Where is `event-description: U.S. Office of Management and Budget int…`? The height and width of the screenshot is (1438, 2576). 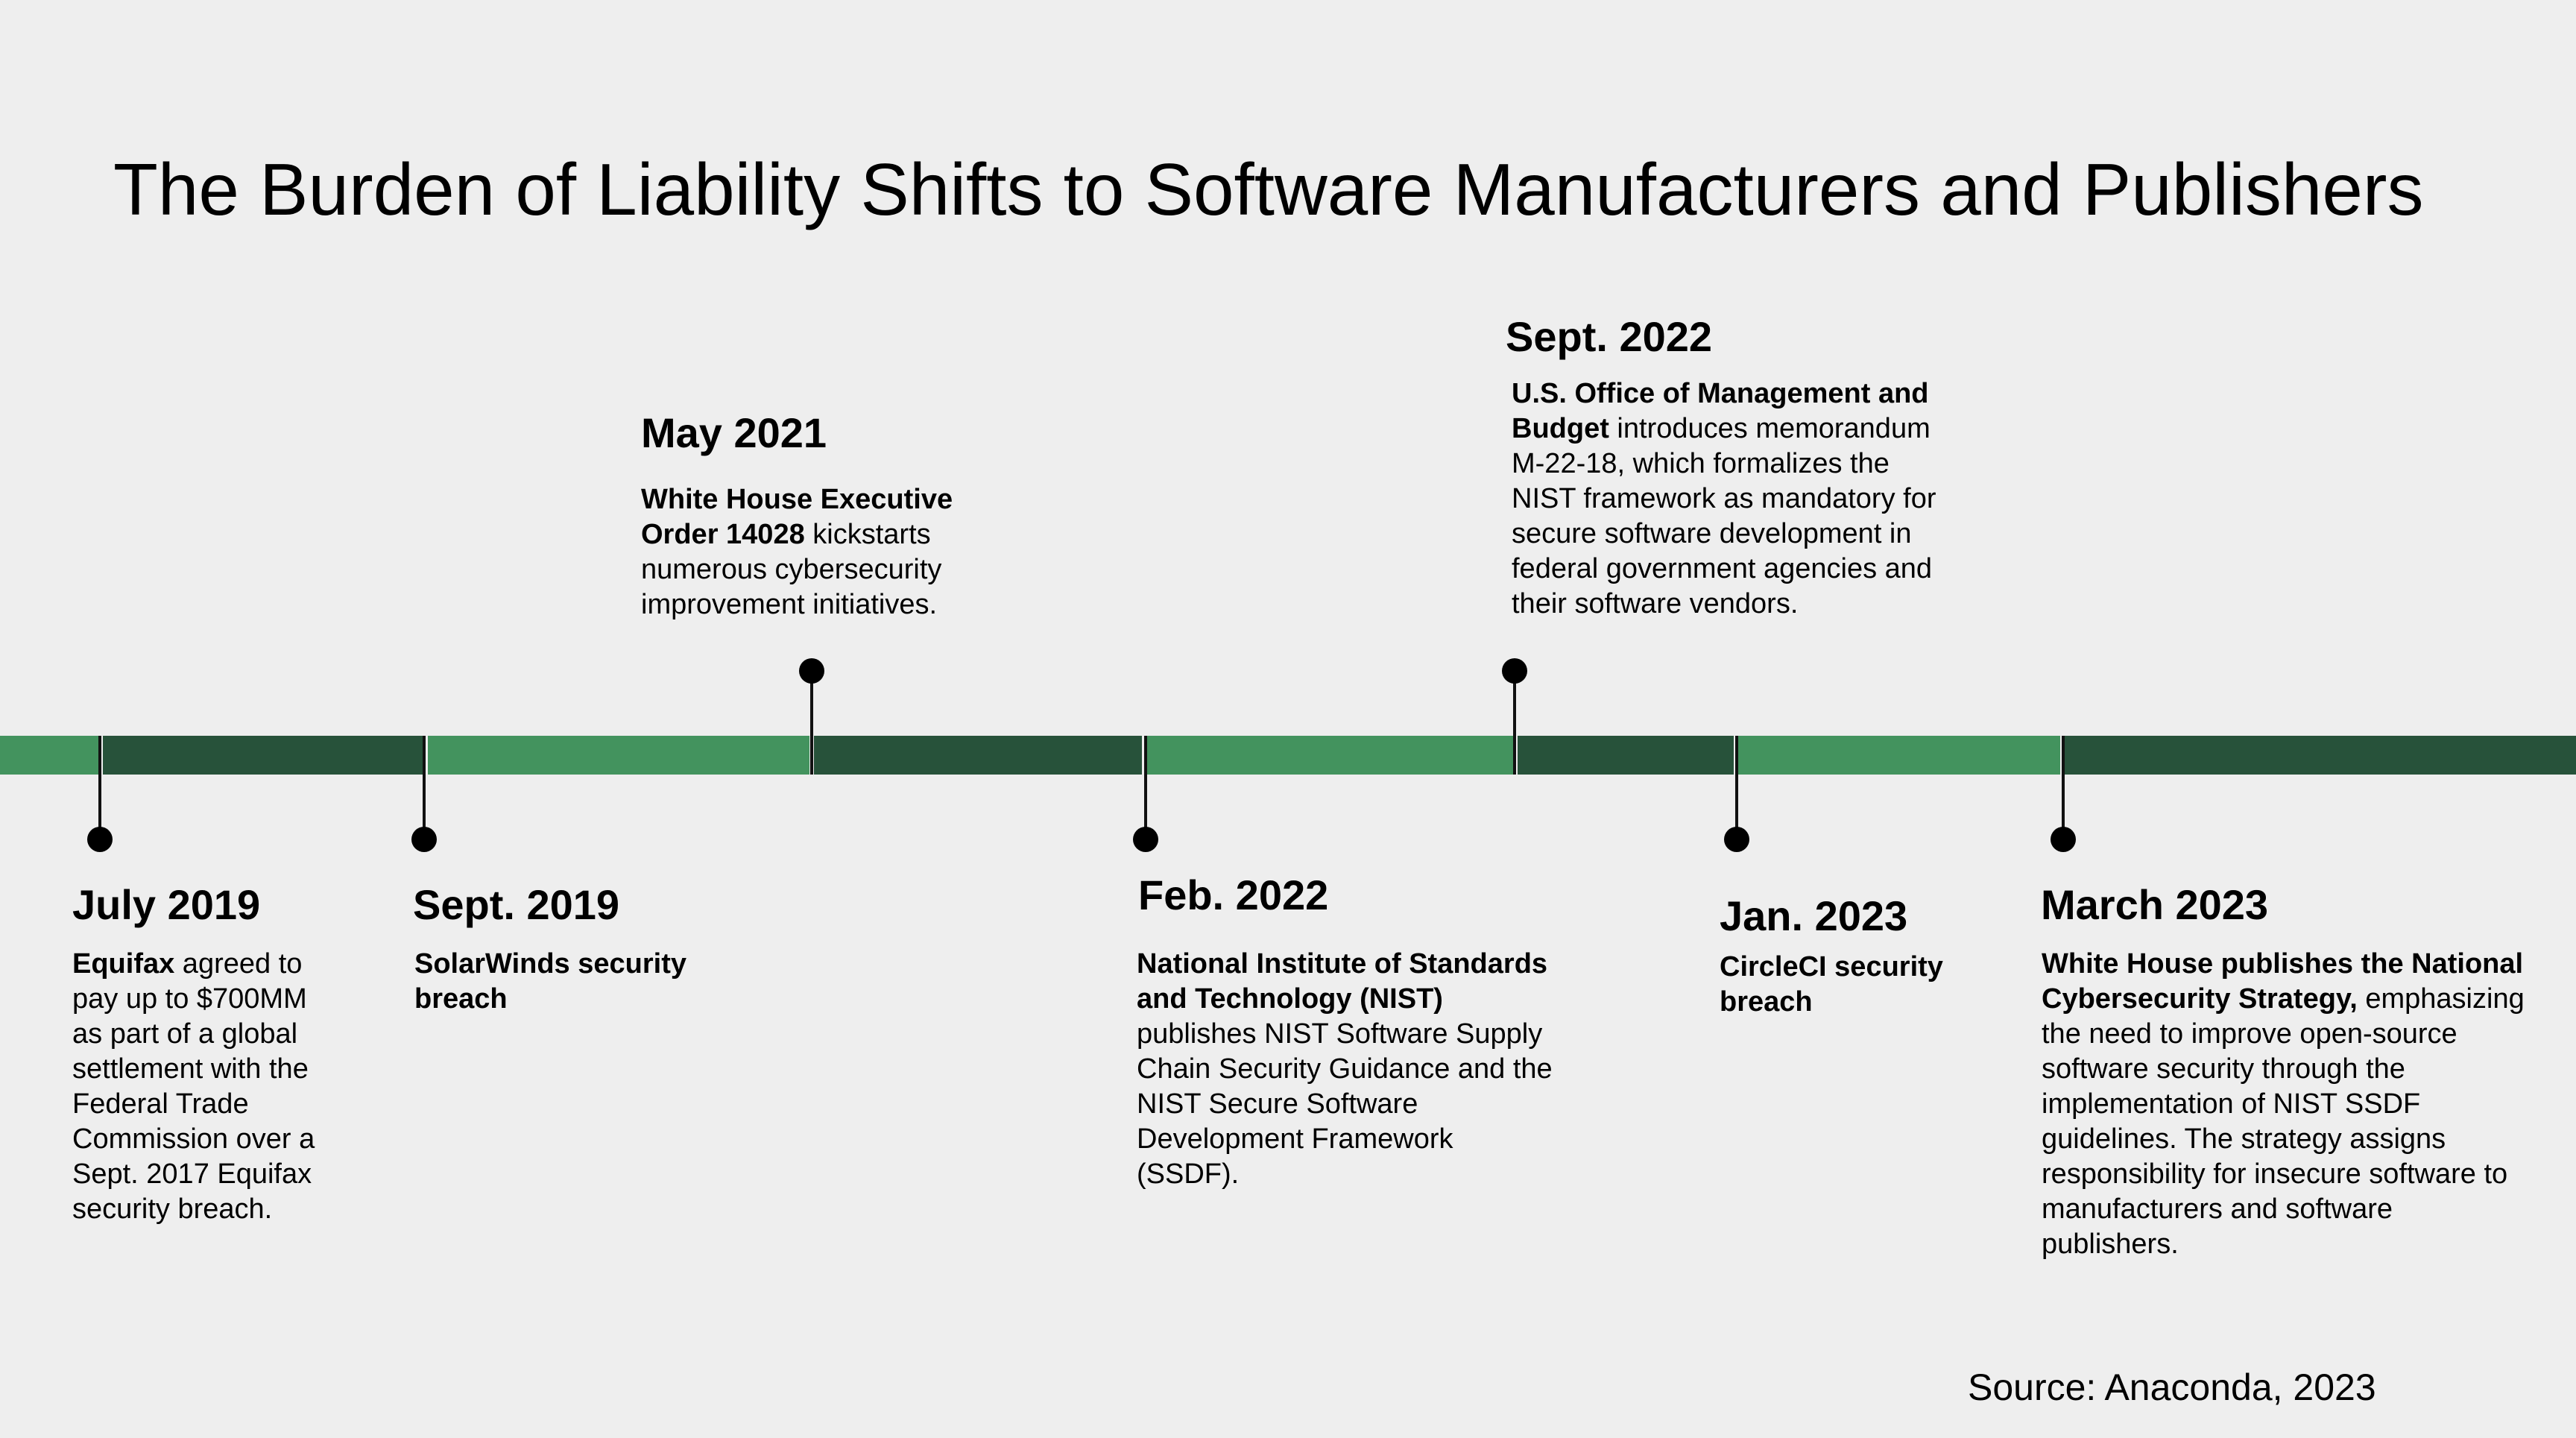 event-description: U.S. Office of Management and Budget int… is located at coordinates (1736, 499).